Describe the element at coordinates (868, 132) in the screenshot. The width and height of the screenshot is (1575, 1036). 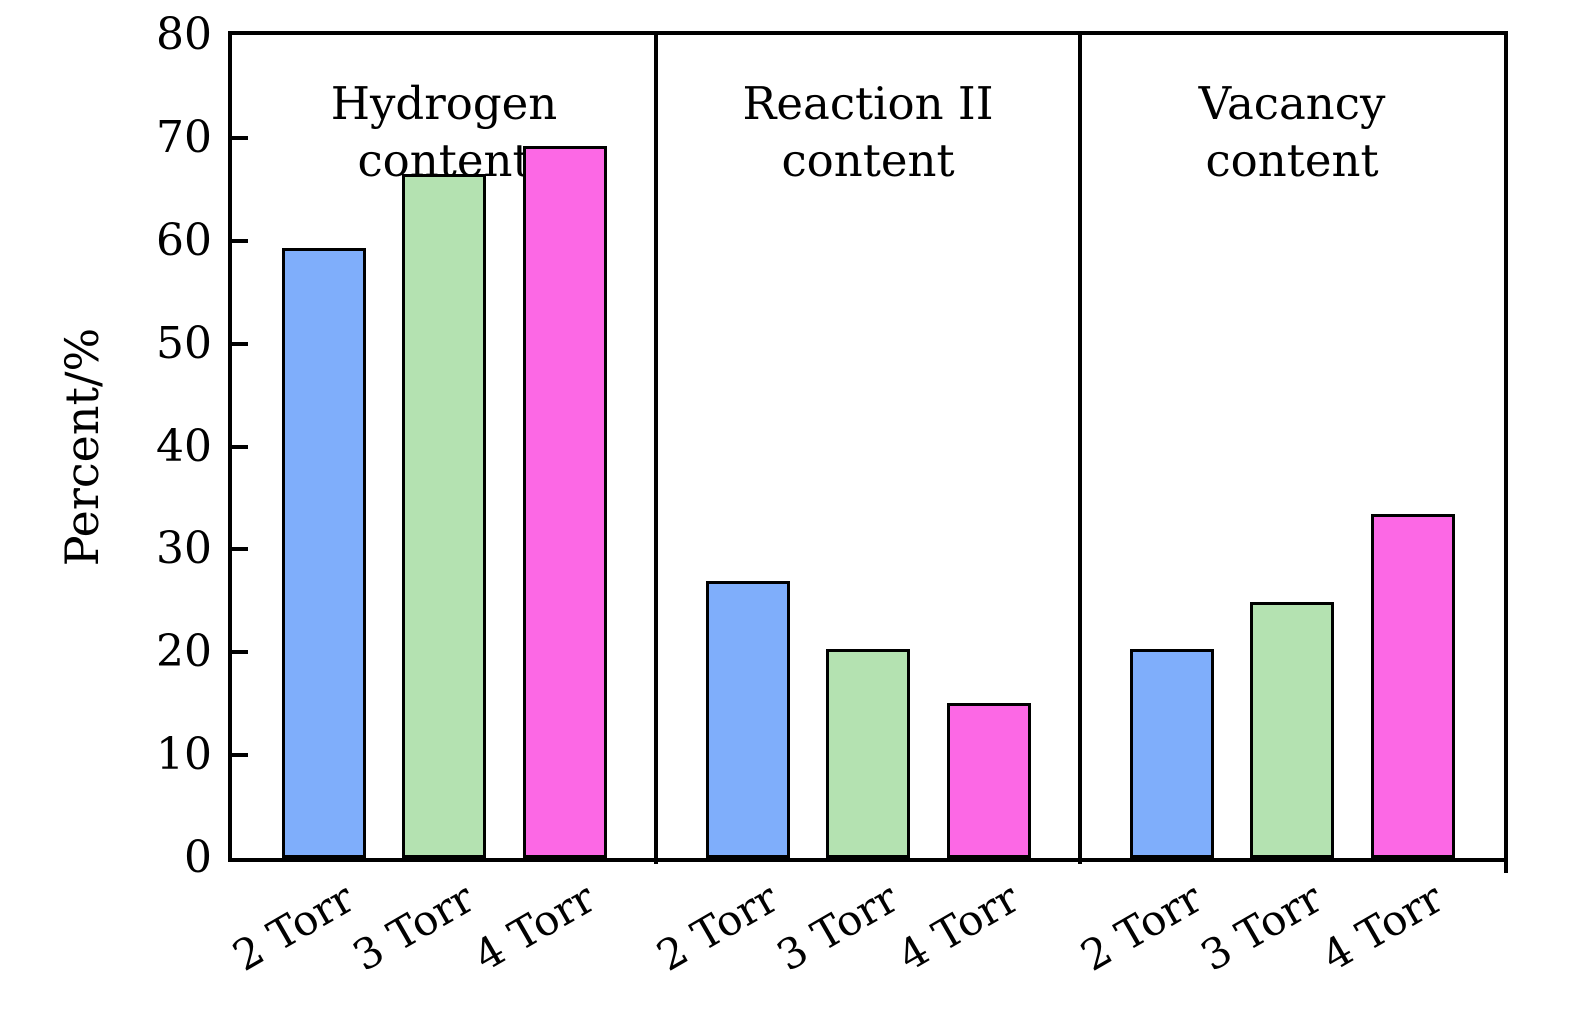
I see `panel-title: Reaction II content` at that location.